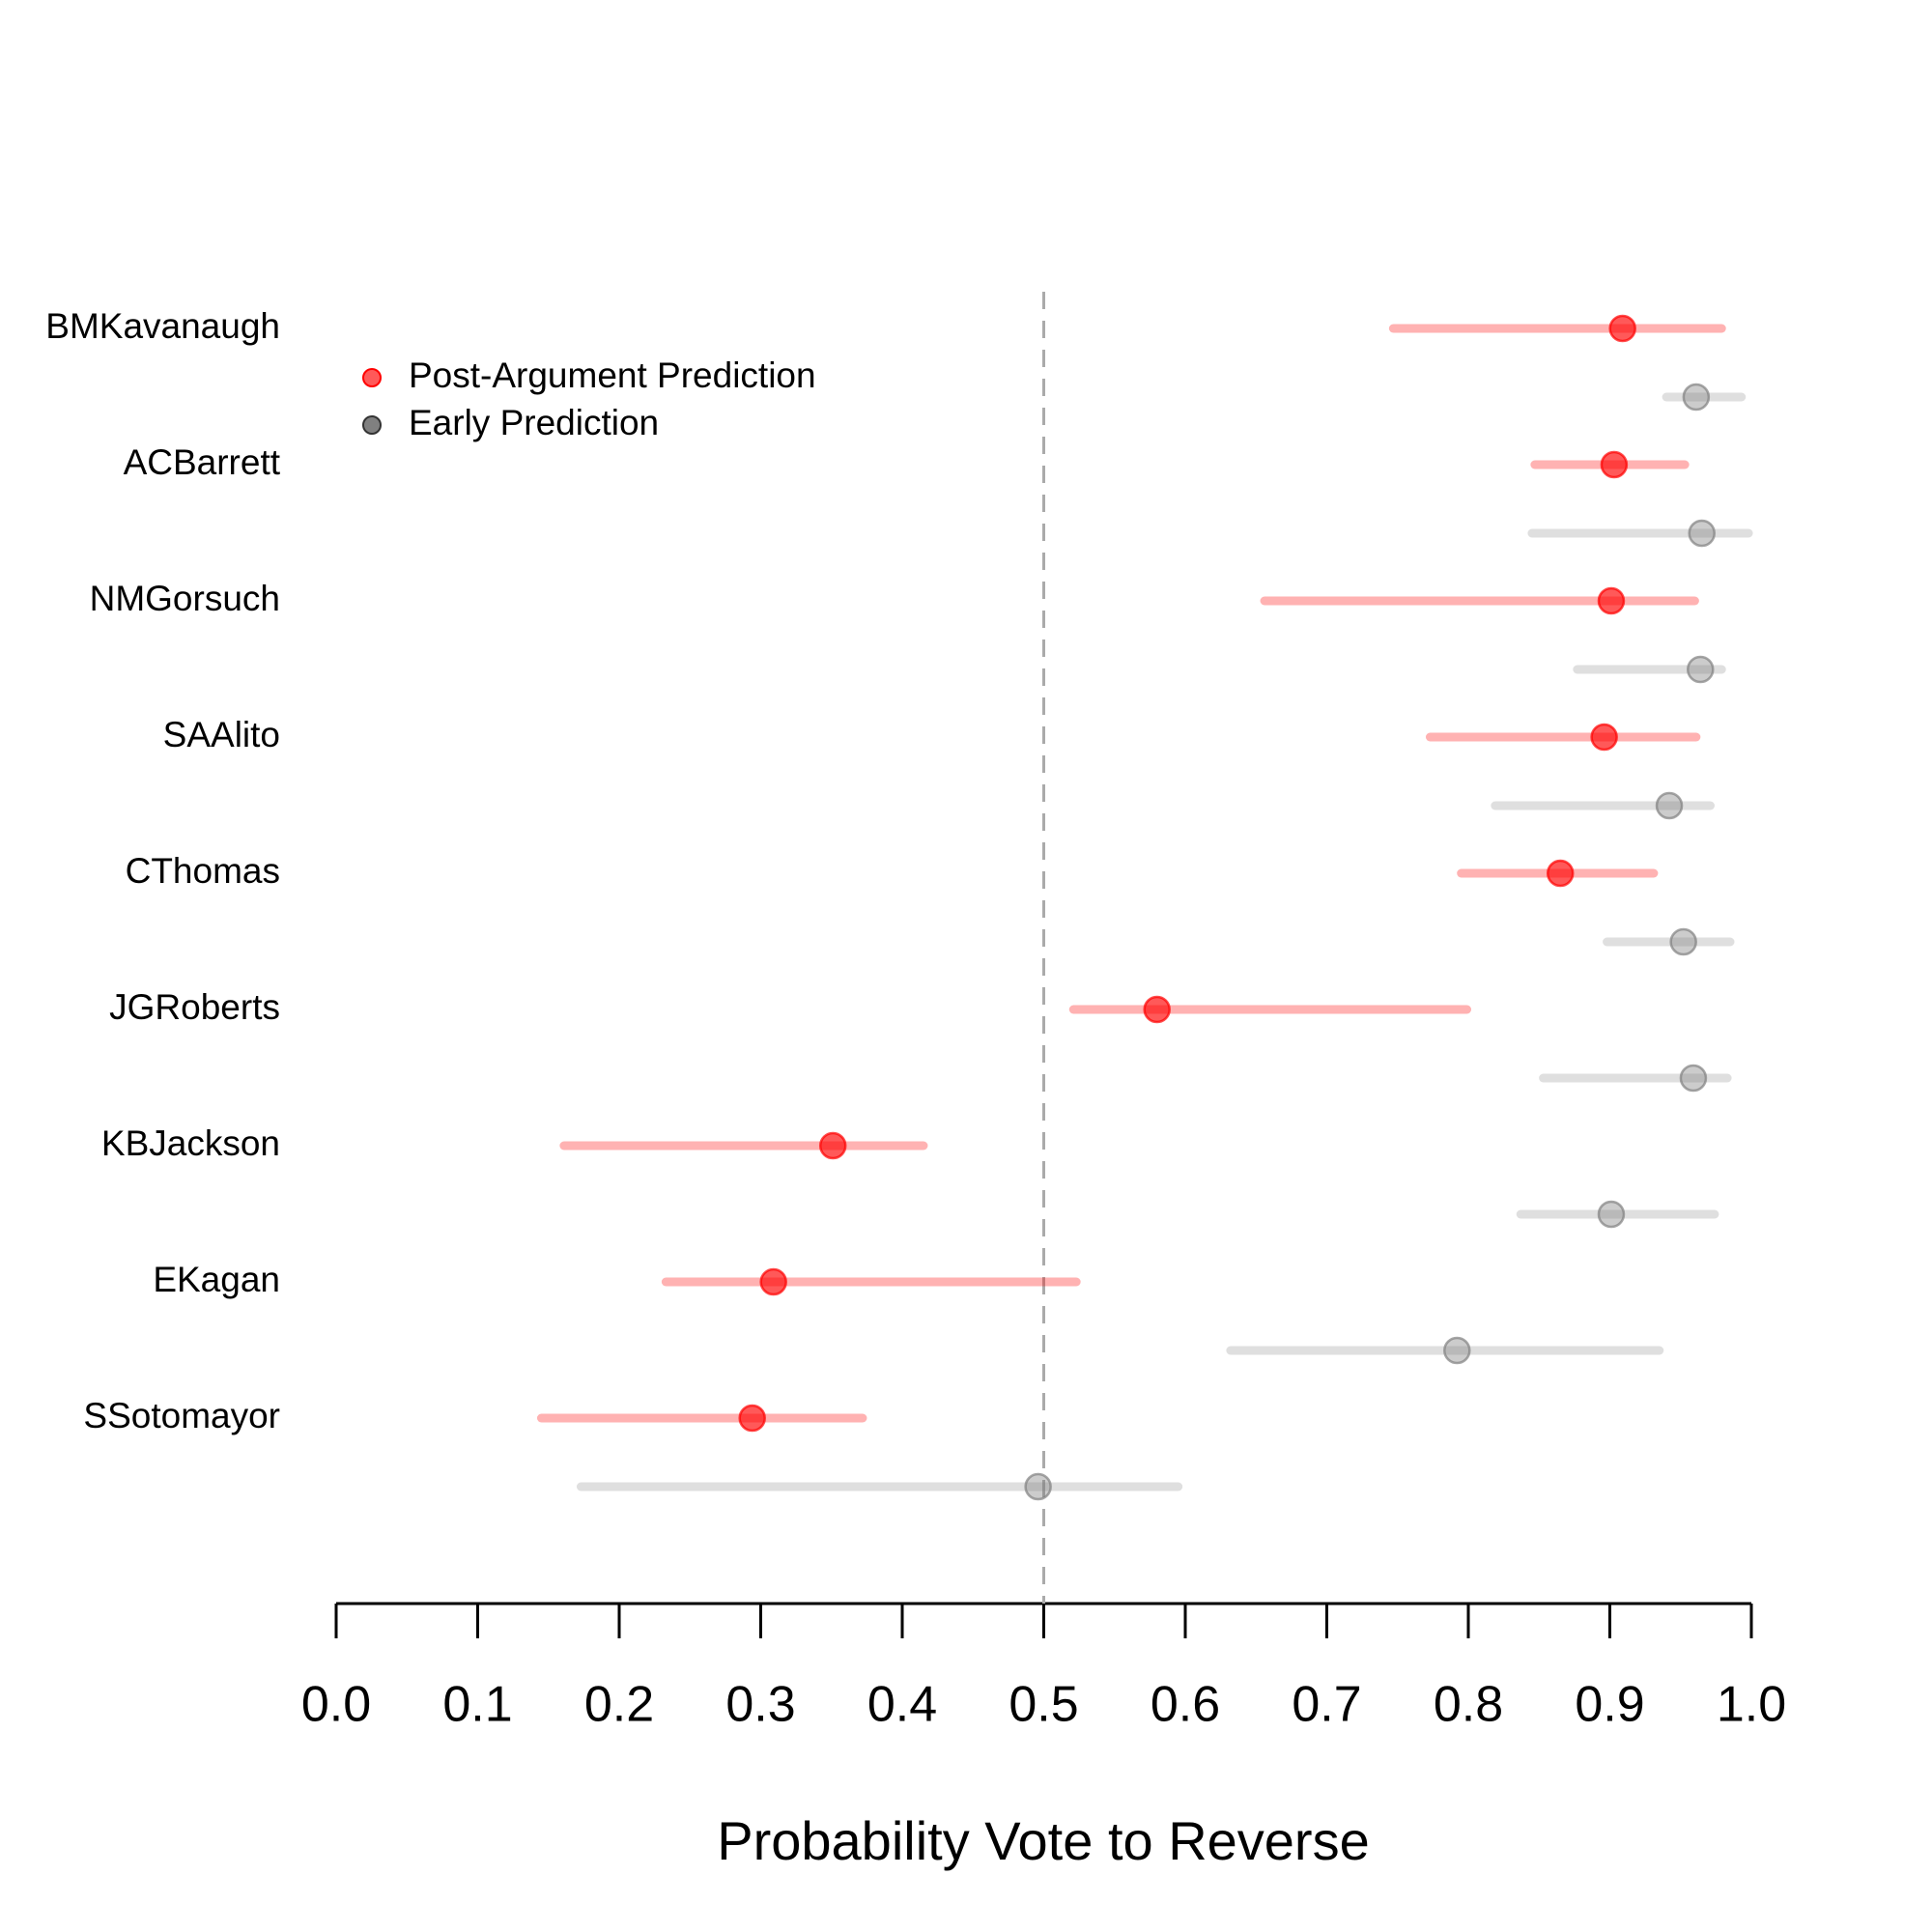  Describe the element at coordinates (202, 462) in the screenshot. I see `category-label: ACBarrett` at that location.